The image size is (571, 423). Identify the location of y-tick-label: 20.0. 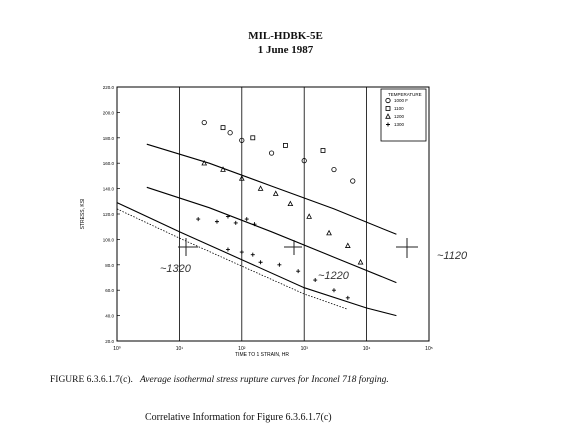
(109, 341).